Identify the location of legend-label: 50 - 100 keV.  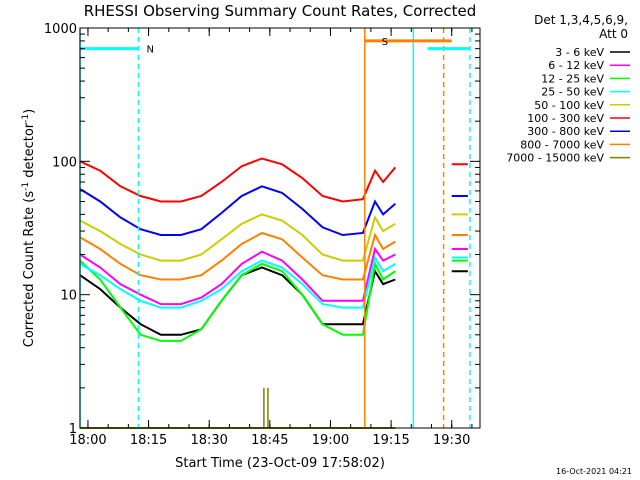
(569, 105).